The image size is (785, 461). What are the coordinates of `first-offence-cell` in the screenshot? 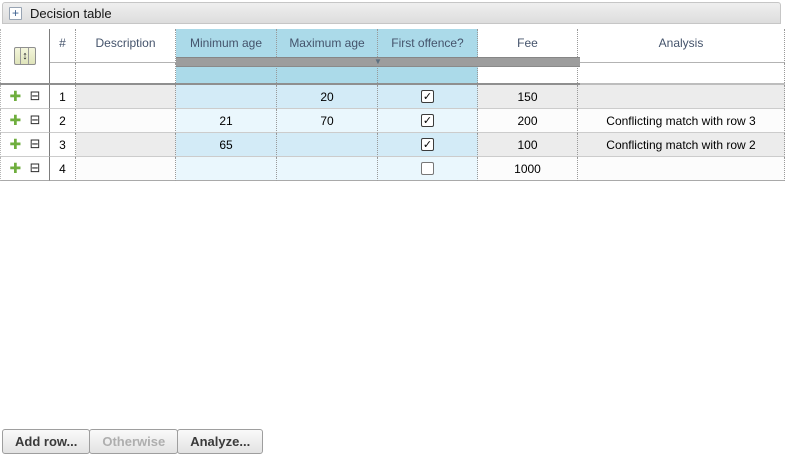 It's located at (428, 169).